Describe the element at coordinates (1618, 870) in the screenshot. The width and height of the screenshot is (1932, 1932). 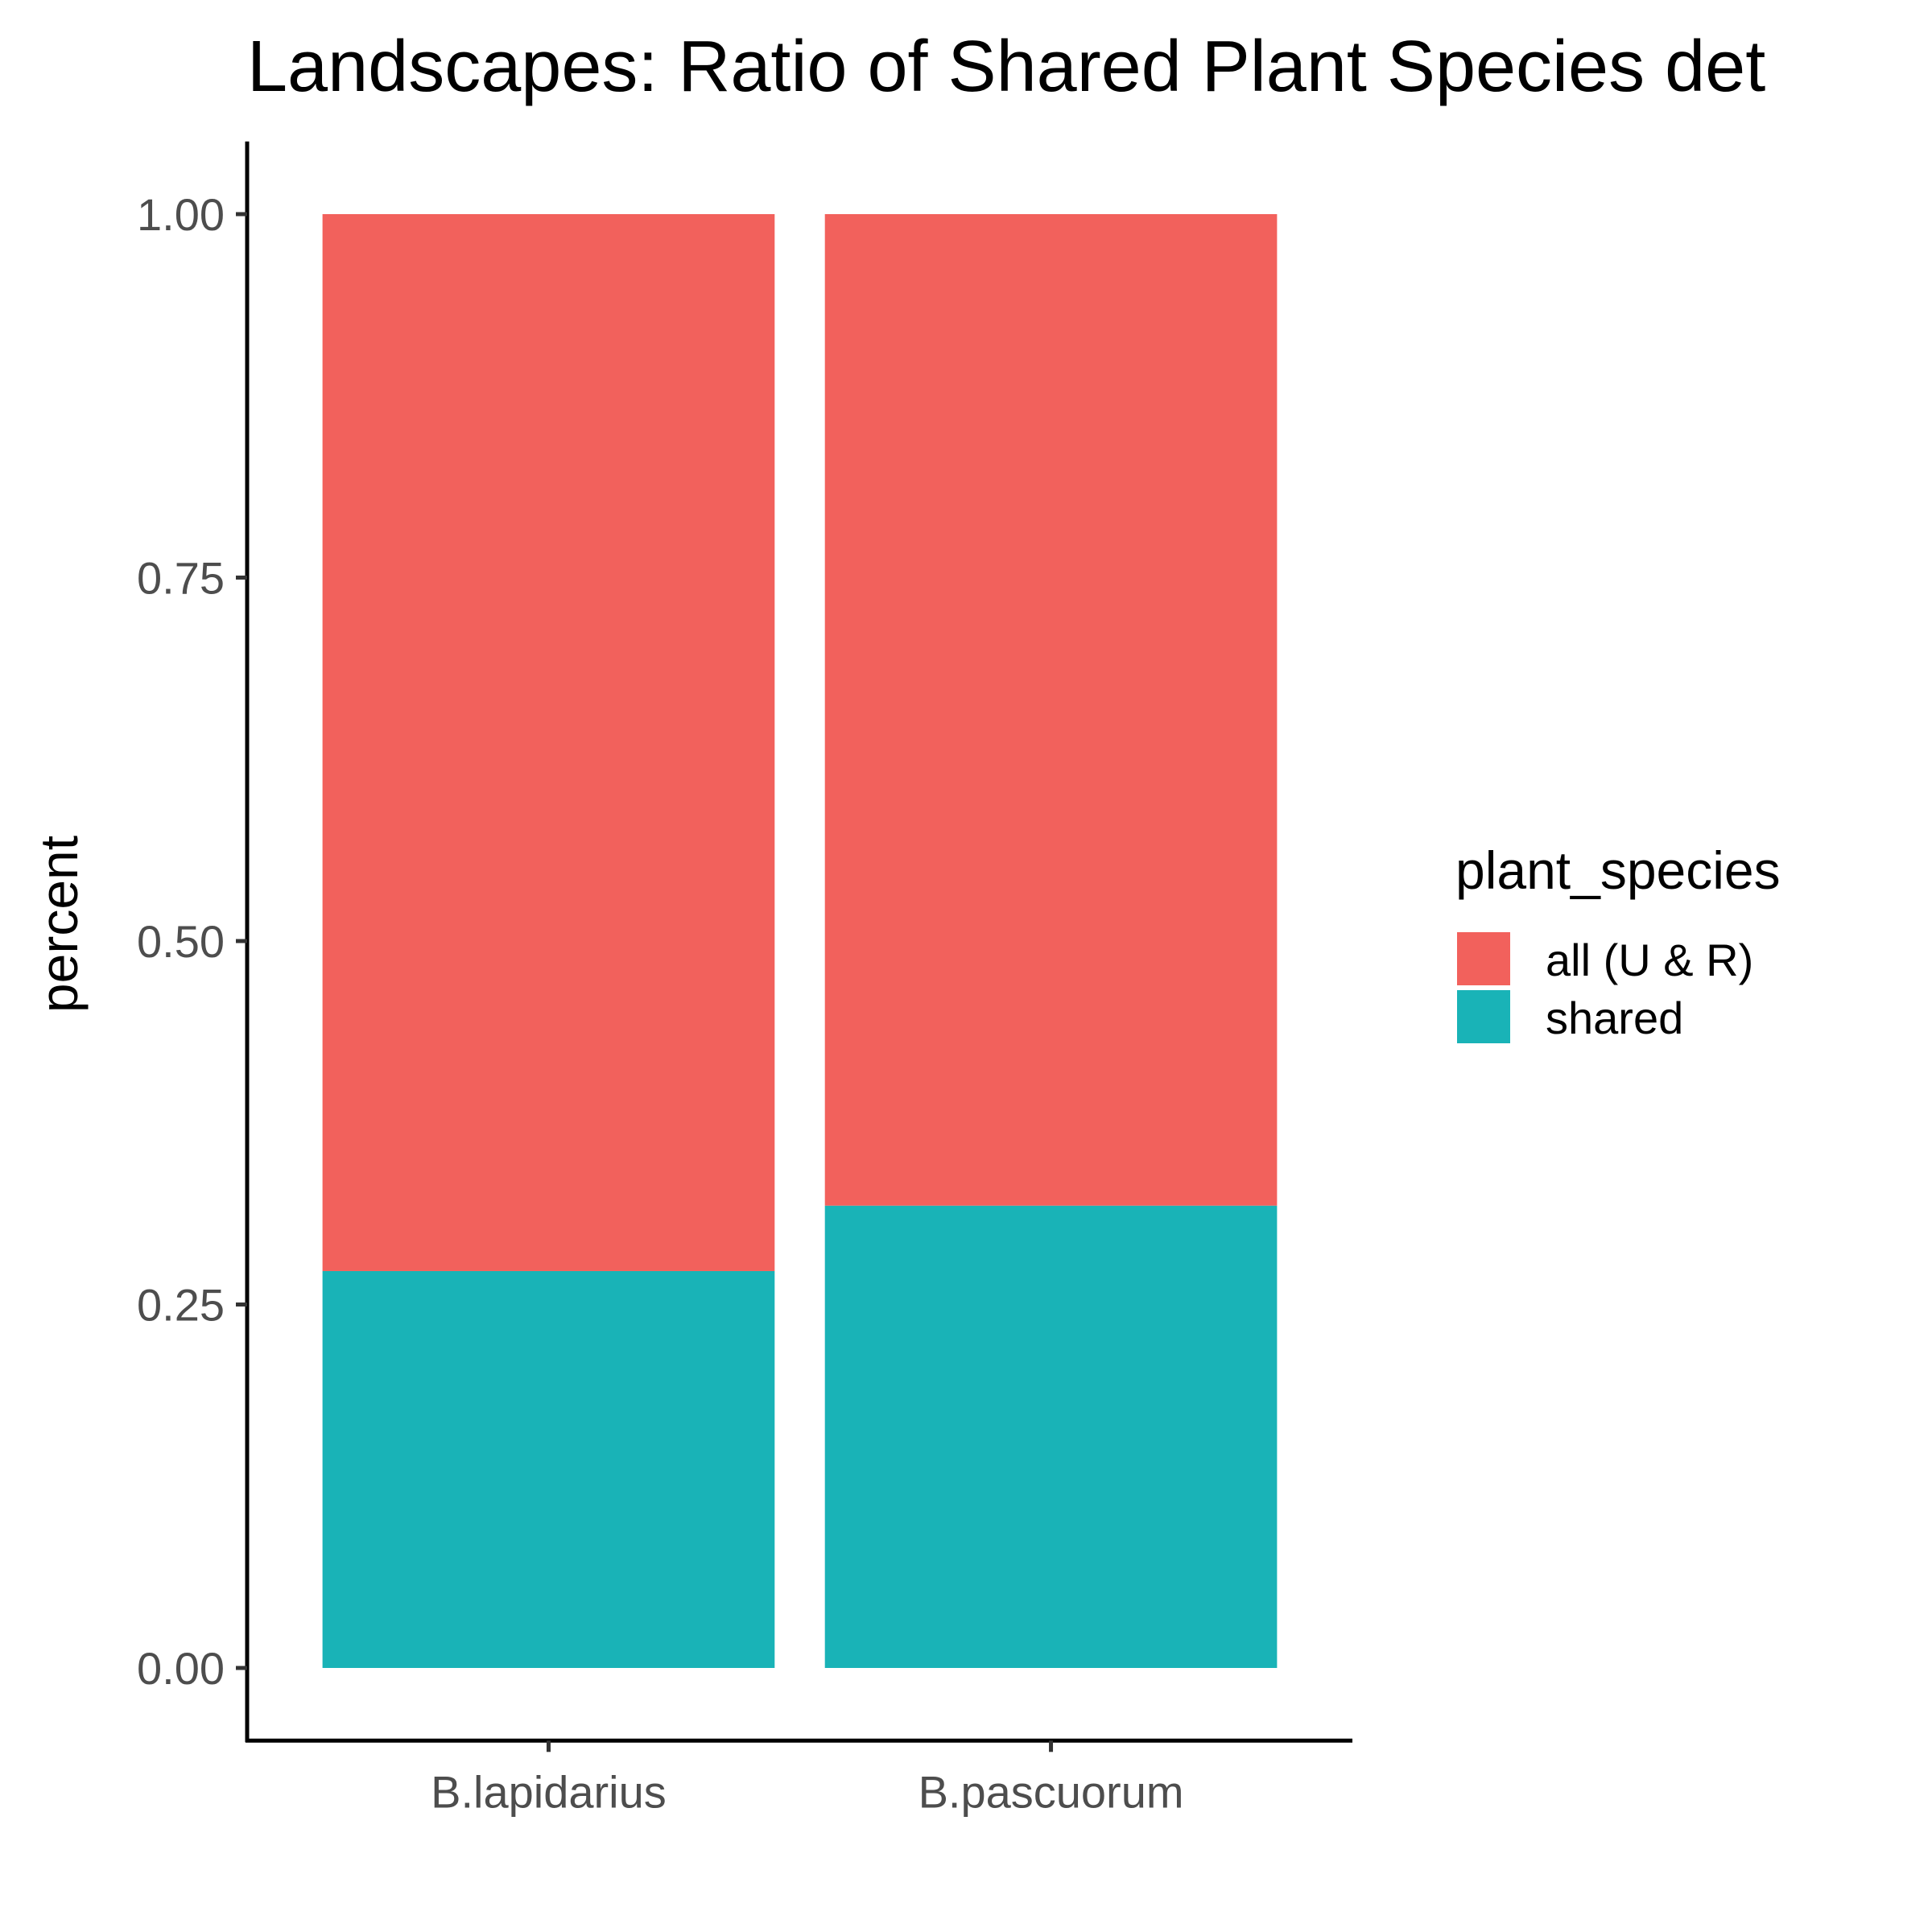
I see `legend-title: plant_species` at that location.